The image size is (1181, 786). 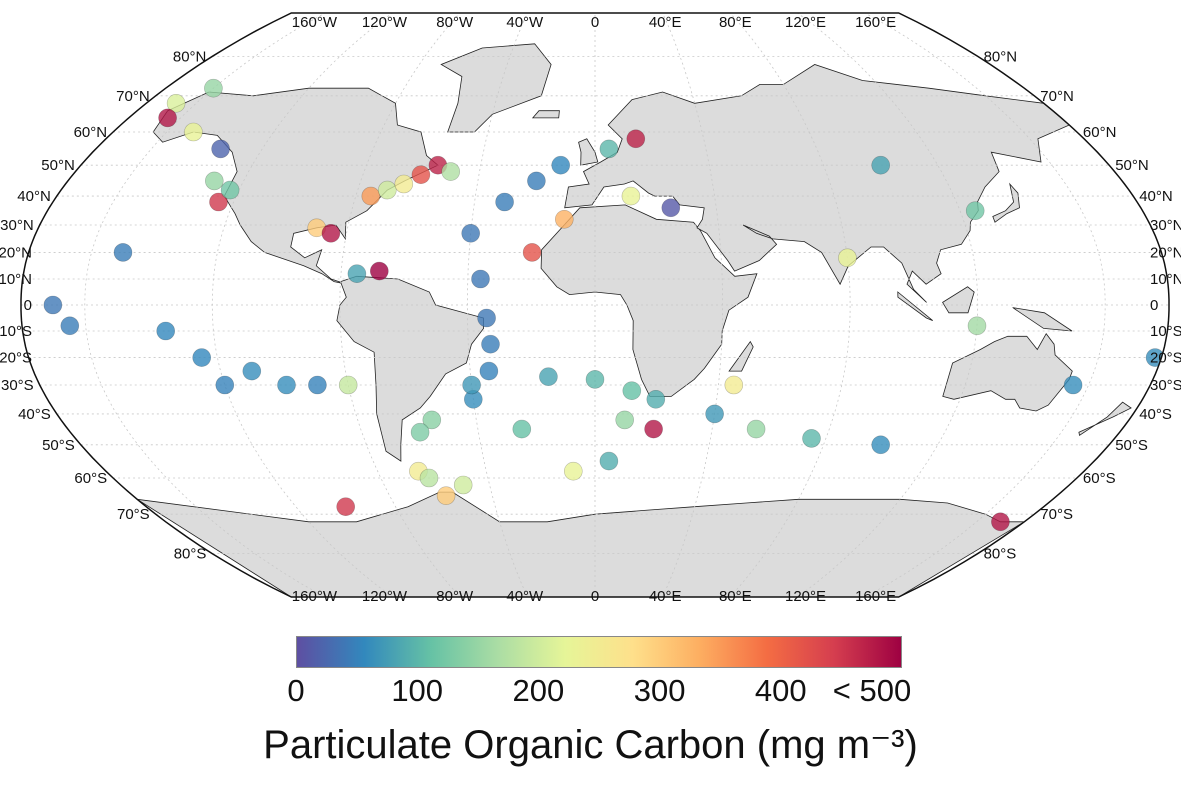 I want to click on bottom-longitude-label: 80°W, so click(x=455, y=596).